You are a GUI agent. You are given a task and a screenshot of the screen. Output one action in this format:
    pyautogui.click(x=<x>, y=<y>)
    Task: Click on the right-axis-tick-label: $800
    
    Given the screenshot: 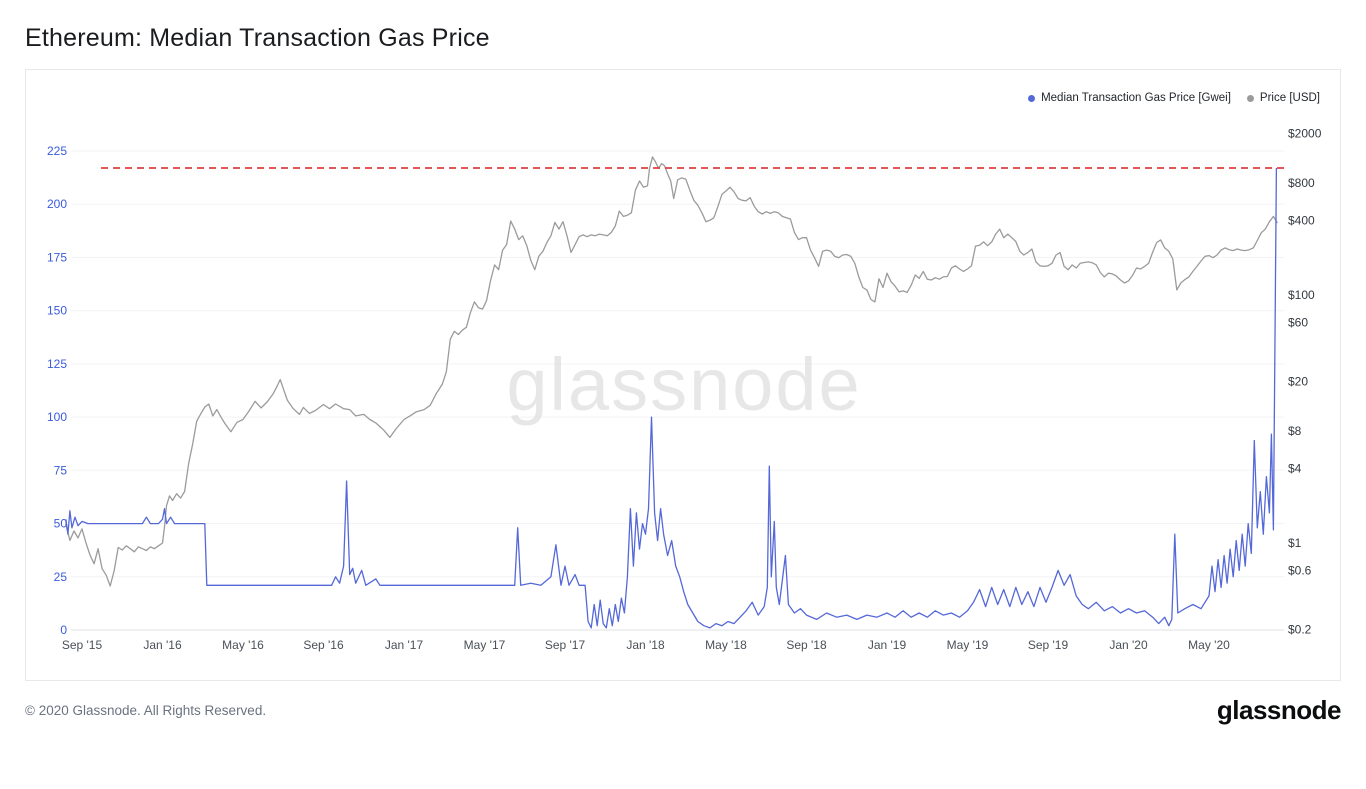 What is the action you would take?
    pyautogui.click(x=1301, y=183)
    